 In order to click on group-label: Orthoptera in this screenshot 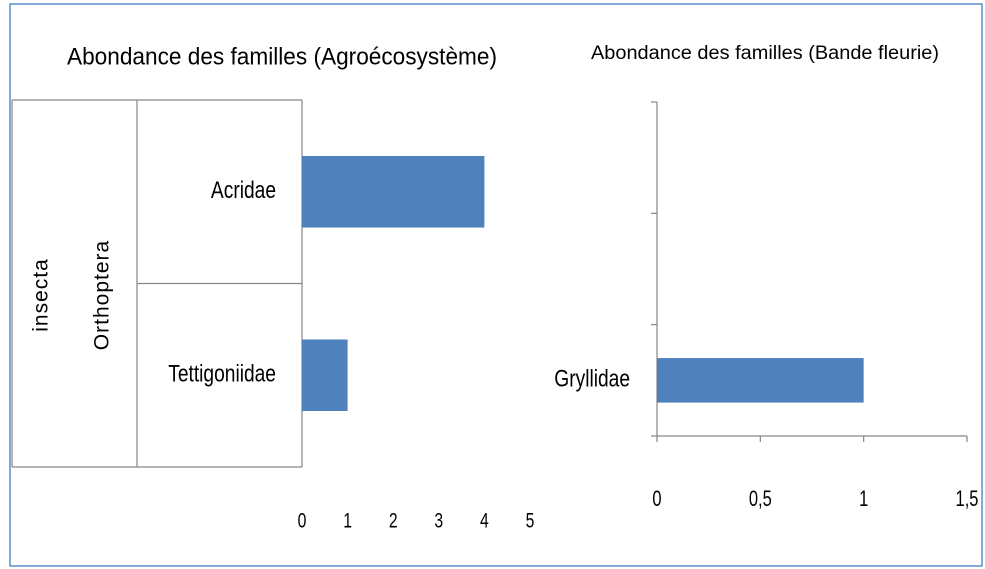, I will do `click(102, 295)`.